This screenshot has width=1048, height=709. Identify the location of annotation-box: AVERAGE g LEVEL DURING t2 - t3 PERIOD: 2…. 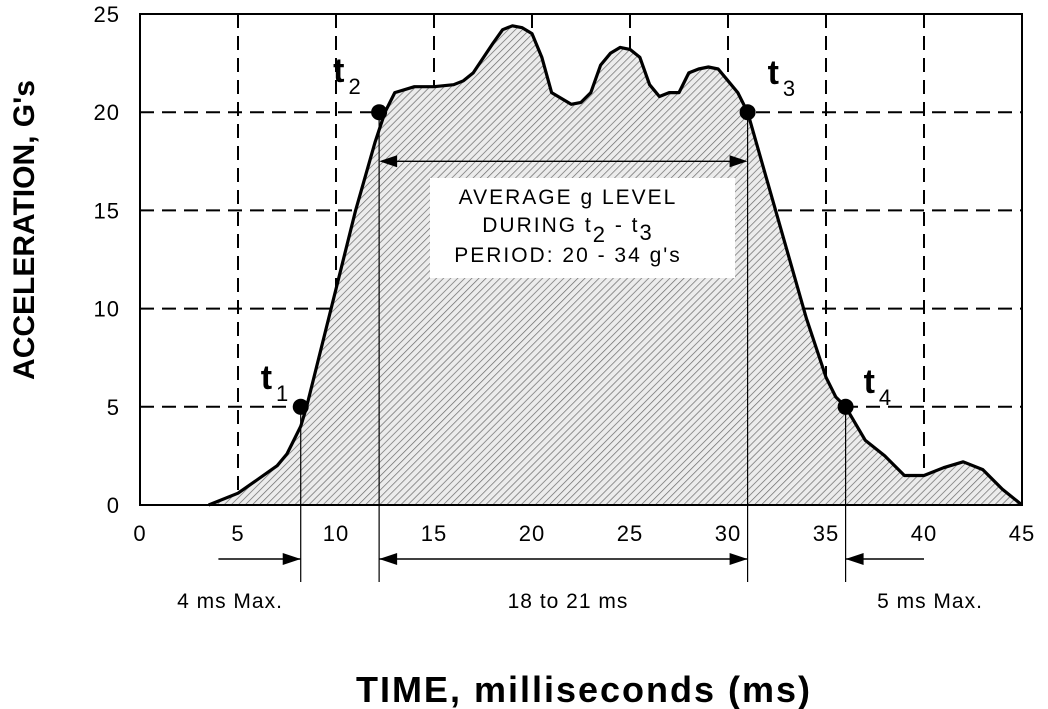
(563, 216).